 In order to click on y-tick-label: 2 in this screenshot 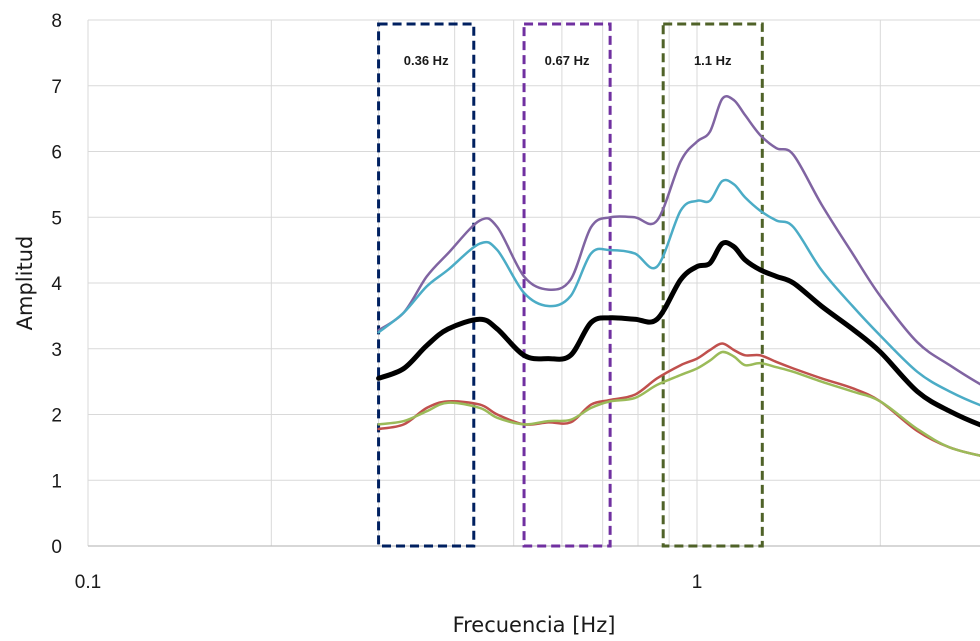, I will do `click(56, 416)`.